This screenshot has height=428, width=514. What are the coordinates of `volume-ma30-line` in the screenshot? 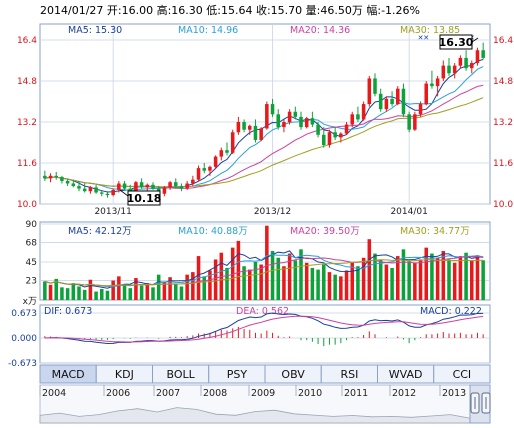 It's located at (264, 272).